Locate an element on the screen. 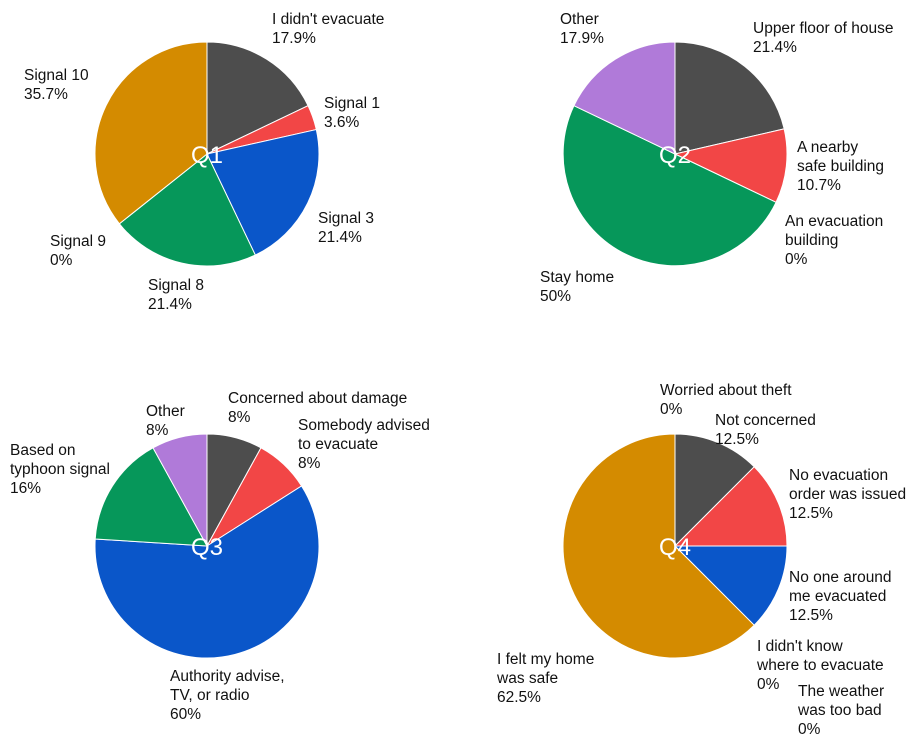 The width and height of the screenshot is (922, 741). slice-label: I didn't know where to evacuate 0% is located at coordinates (820, 665).